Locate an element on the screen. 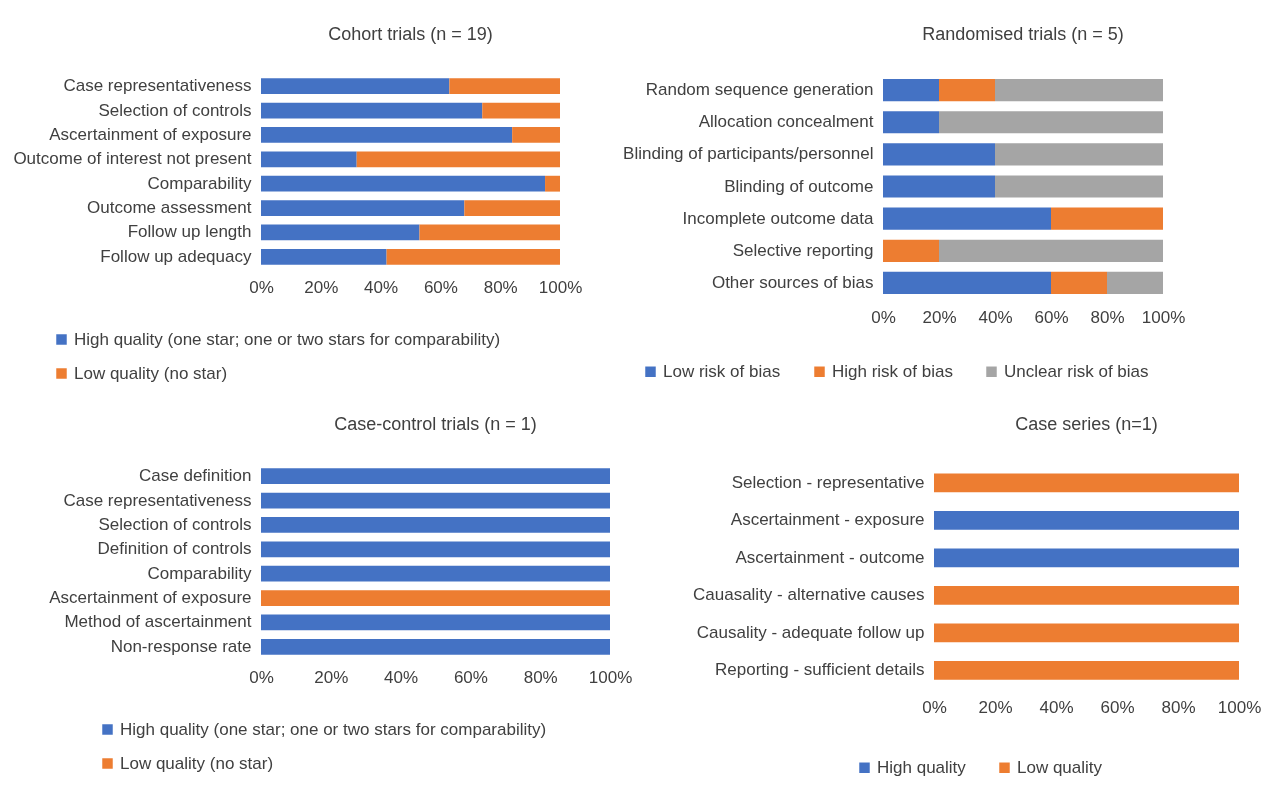 The width and height of the screenshot is (1280, 809). chart-title: Case series (n=1) is located at coordinates (1086, 424).